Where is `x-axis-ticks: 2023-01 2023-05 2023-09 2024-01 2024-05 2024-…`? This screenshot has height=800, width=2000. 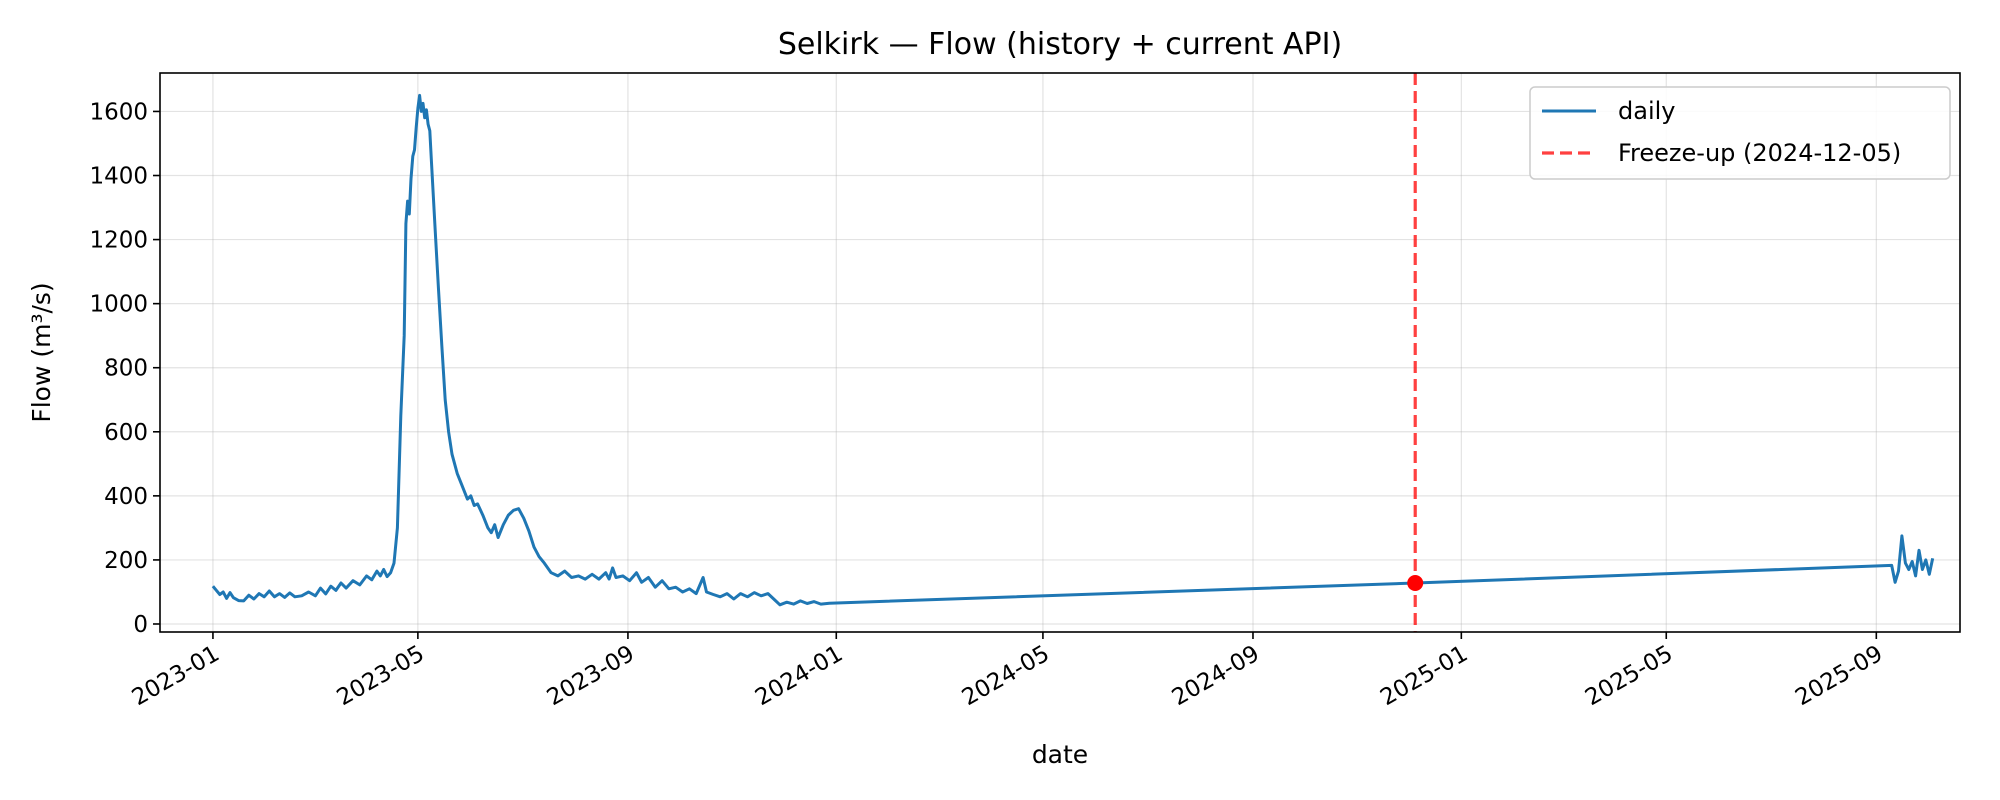
x-axis-ticks: 2023-01 2023-05 2023-09 2024-01 2024-05 2024-… is located at coordinates (1007, 672).